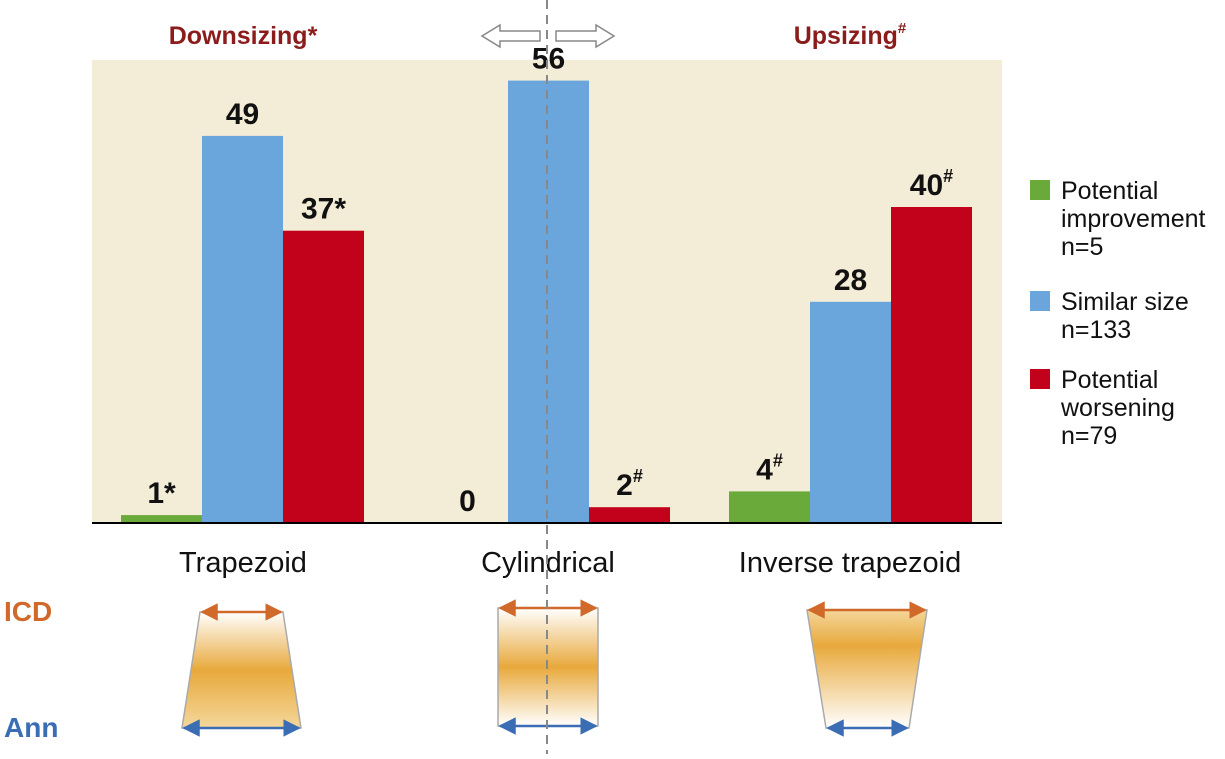 The height and width of the screenshot is (759, 1225). What do you see at coordinates (931, 184) in the screenshot?
I see `bar-value-label: 40#` at bounding box center [931, 184].